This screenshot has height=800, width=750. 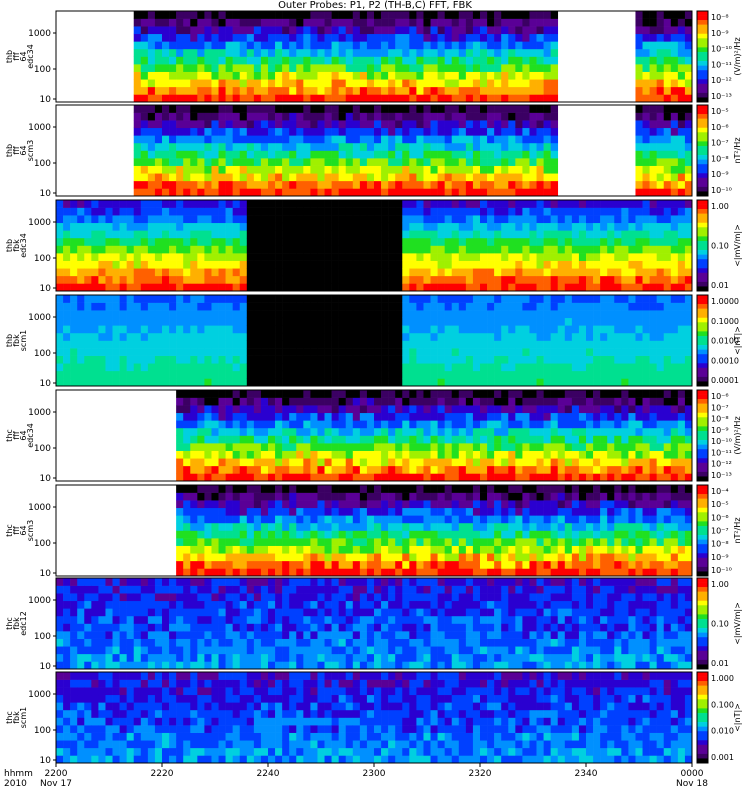 I want to click on xtick-label: 2240, so click(x=268, y=774).